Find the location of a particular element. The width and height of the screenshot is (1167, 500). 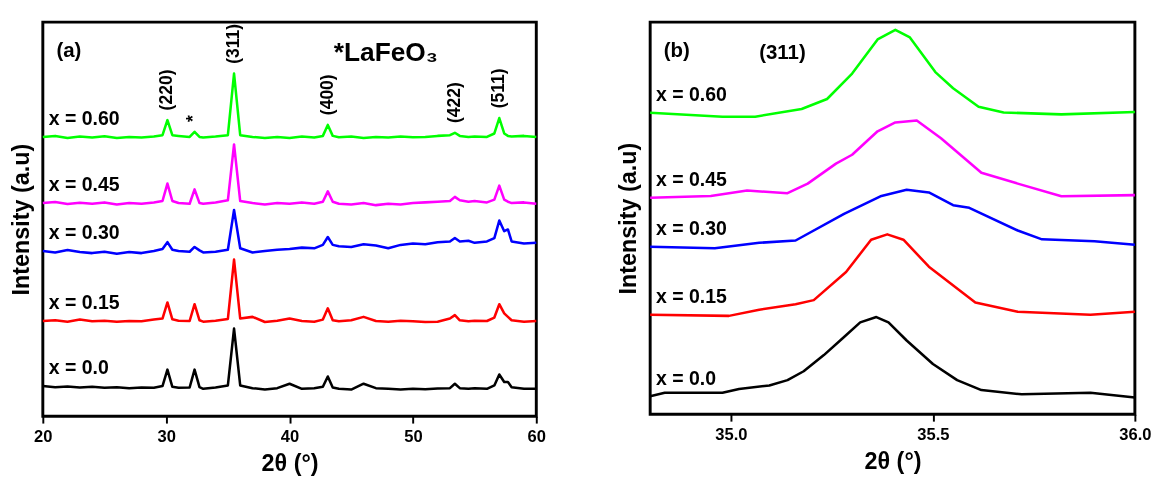

text: (a) is located at coordinates (69, 50).